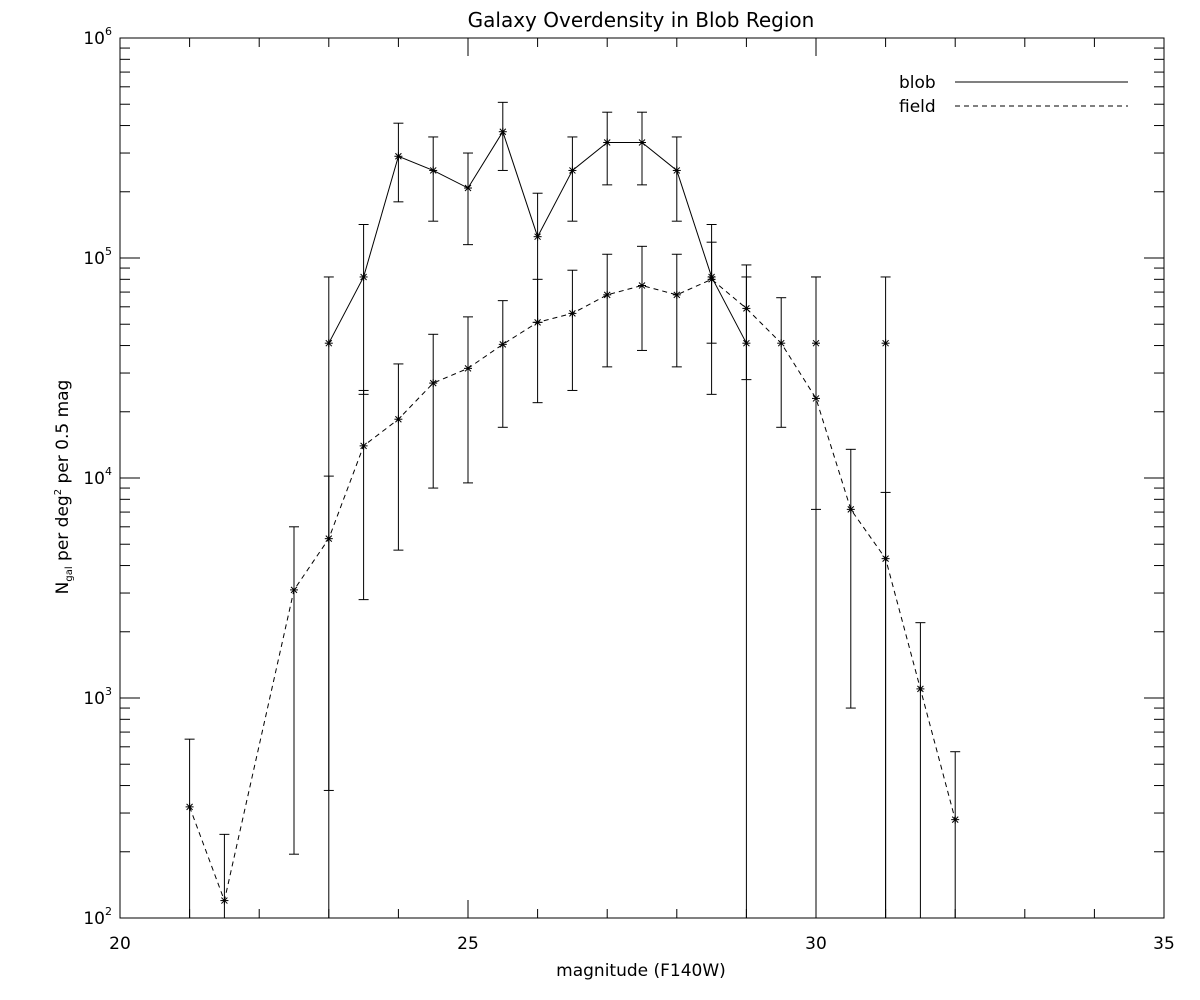 The width and height of the screenshot is (1200, 1000). Describe the element at coordinates (1164, 944) in the screenshot. I see `x-tick-label: 35` at that location.